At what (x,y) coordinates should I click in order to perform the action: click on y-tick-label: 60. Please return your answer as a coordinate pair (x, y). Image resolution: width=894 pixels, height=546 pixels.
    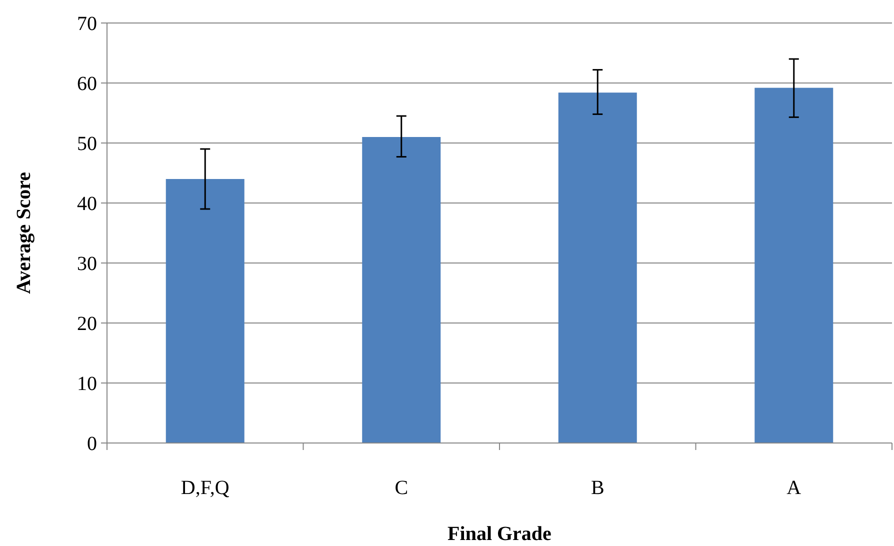
    Looking at the image, I should click on (87, 84).